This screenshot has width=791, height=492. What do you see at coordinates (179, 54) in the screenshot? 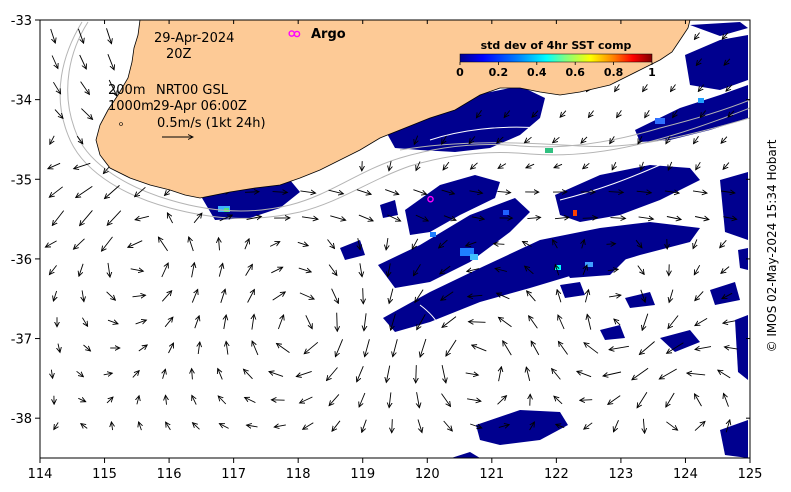
I see `time-label: 20Z` at bounding box center [179, 54].